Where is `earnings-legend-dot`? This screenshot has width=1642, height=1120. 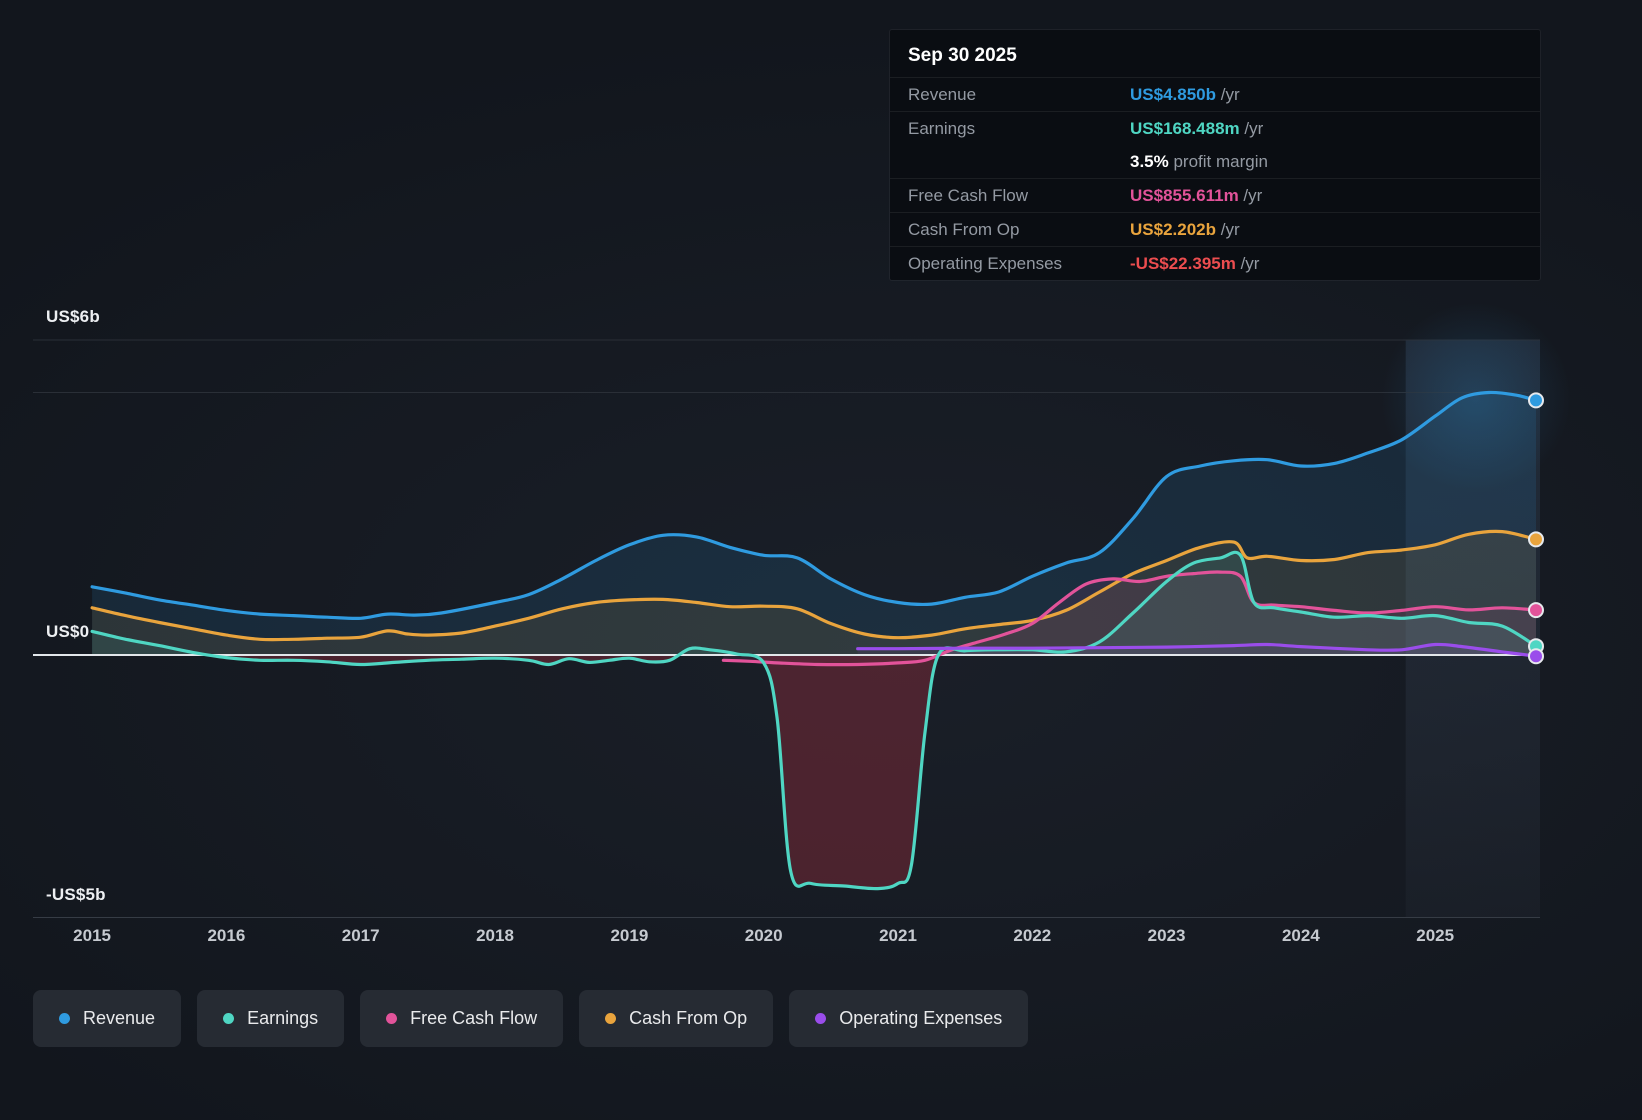 earnings-legend-dot is located at coordinates (229, 1018).